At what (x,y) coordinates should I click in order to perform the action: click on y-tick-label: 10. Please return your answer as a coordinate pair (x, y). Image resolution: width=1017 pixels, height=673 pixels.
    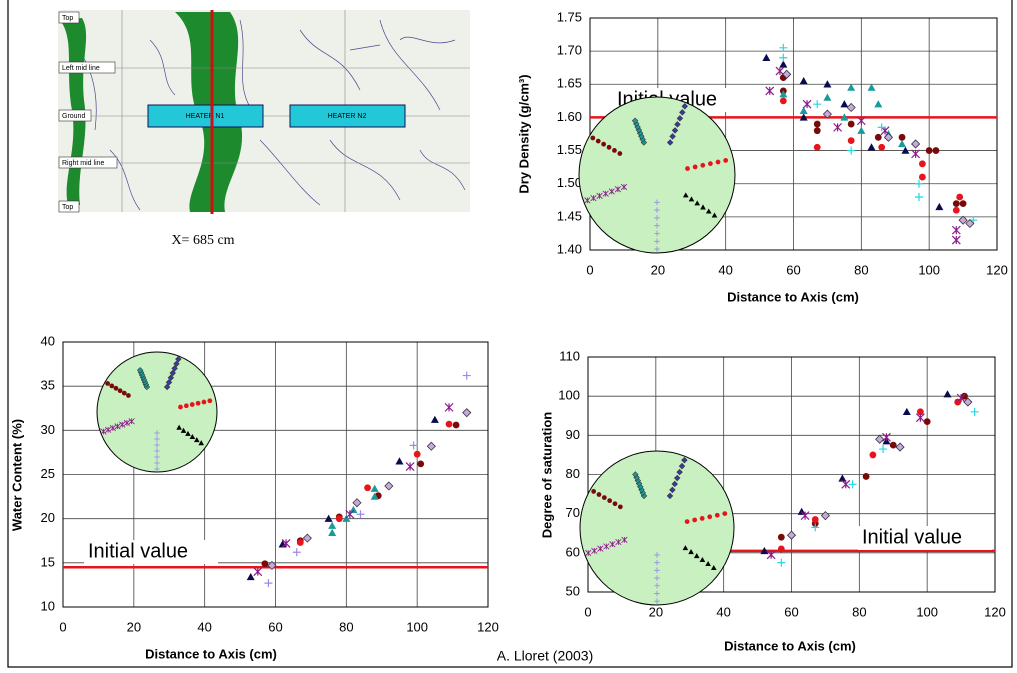
    Looking at the image, I should click on (48, 605).